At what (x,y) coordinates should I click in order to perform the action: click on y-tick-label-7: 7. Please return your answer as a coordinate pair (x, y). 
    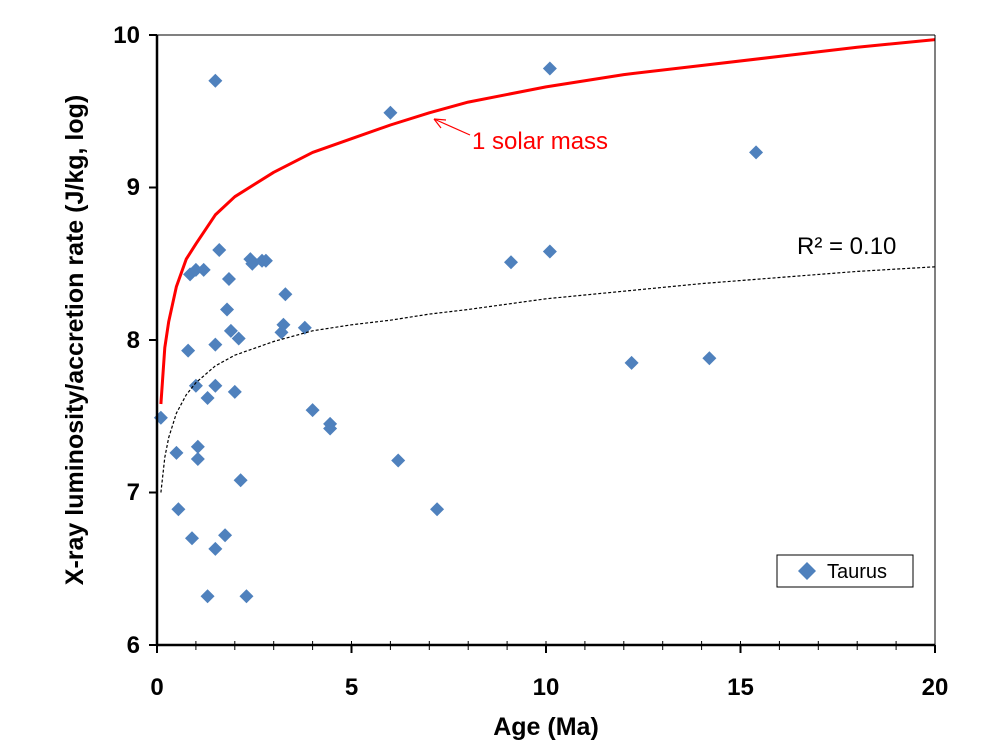
    Looking at the image, I should click on (133, 492).